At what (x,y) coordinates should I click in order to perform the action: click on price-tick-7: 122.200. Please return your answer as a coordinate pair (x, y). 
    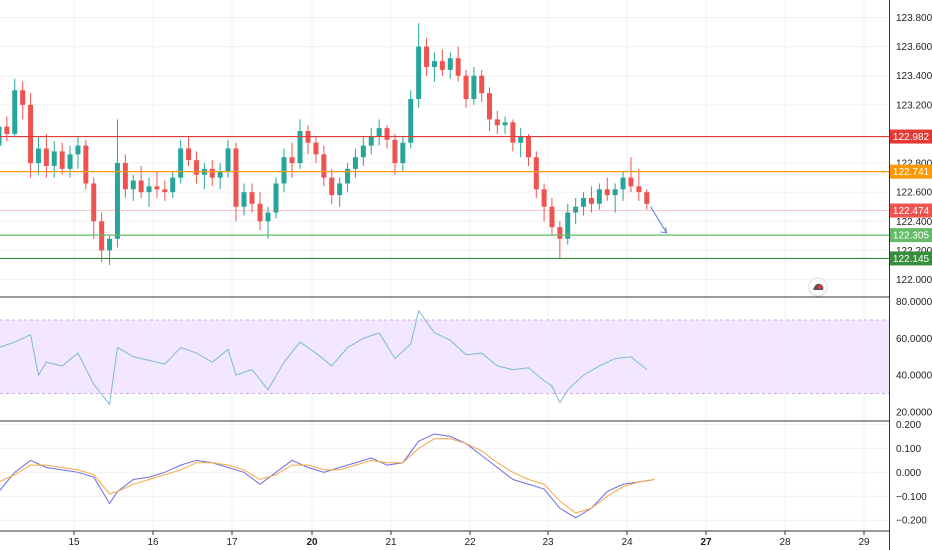
    Looking at the image, I should click on (914, 251).